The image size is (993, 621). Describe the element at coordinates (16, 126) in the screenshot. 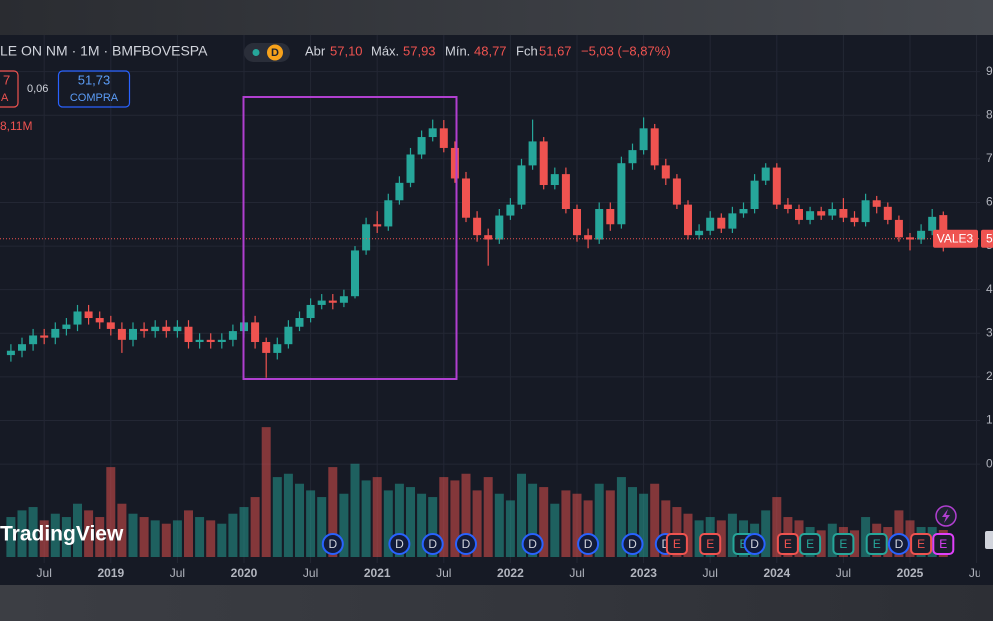

I see `volume-value: 8,11M` at that location.